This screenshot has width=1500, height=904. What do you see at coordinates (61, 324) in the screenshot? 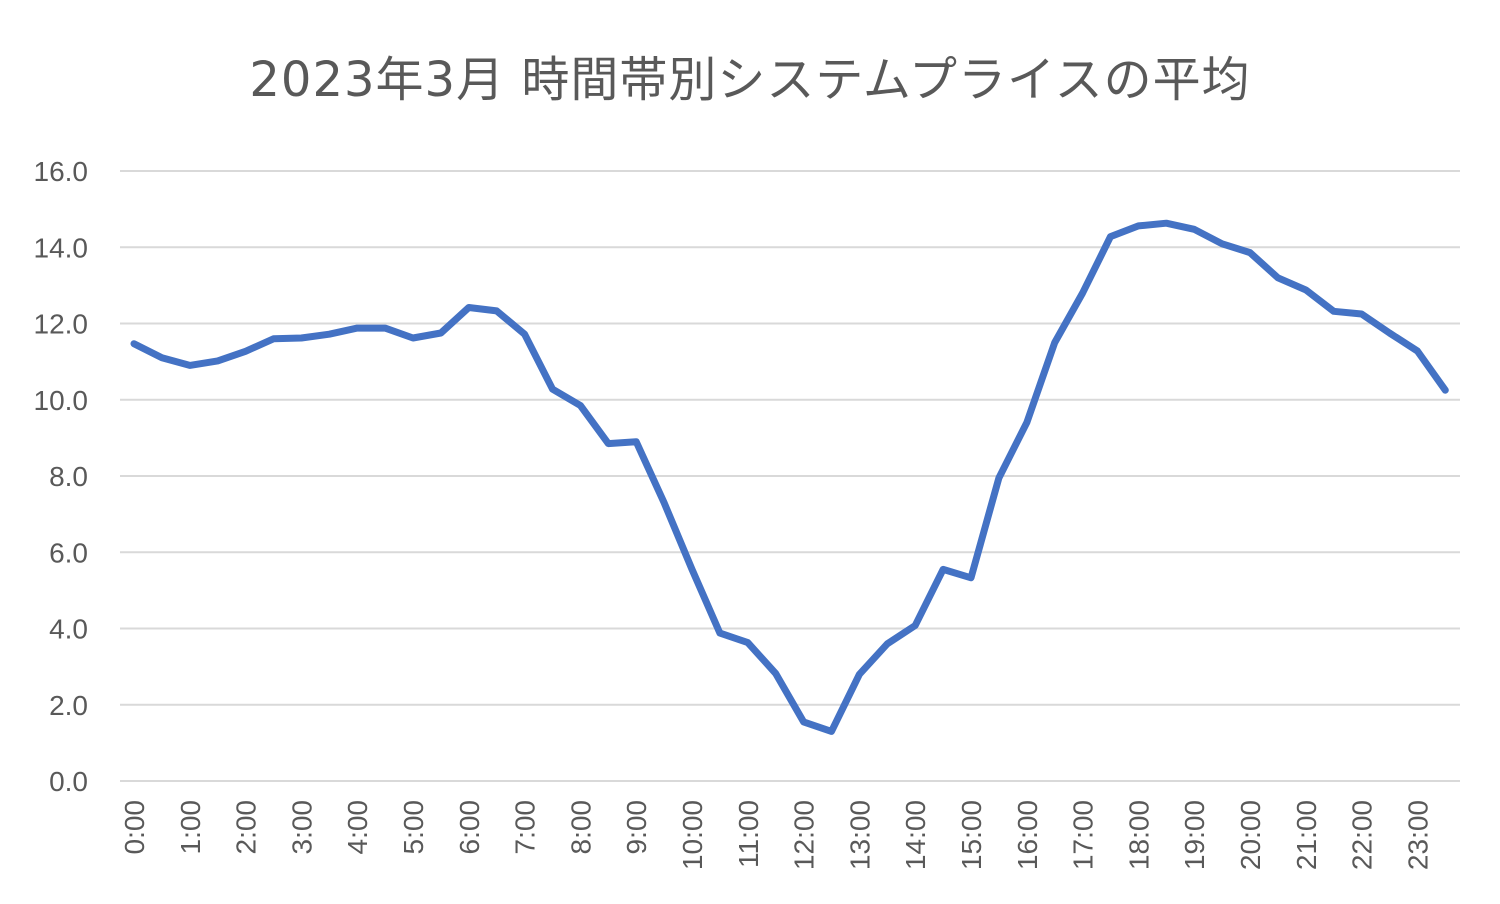
I see `y-tick-label: 12.0` at bounding box center [61, 324].